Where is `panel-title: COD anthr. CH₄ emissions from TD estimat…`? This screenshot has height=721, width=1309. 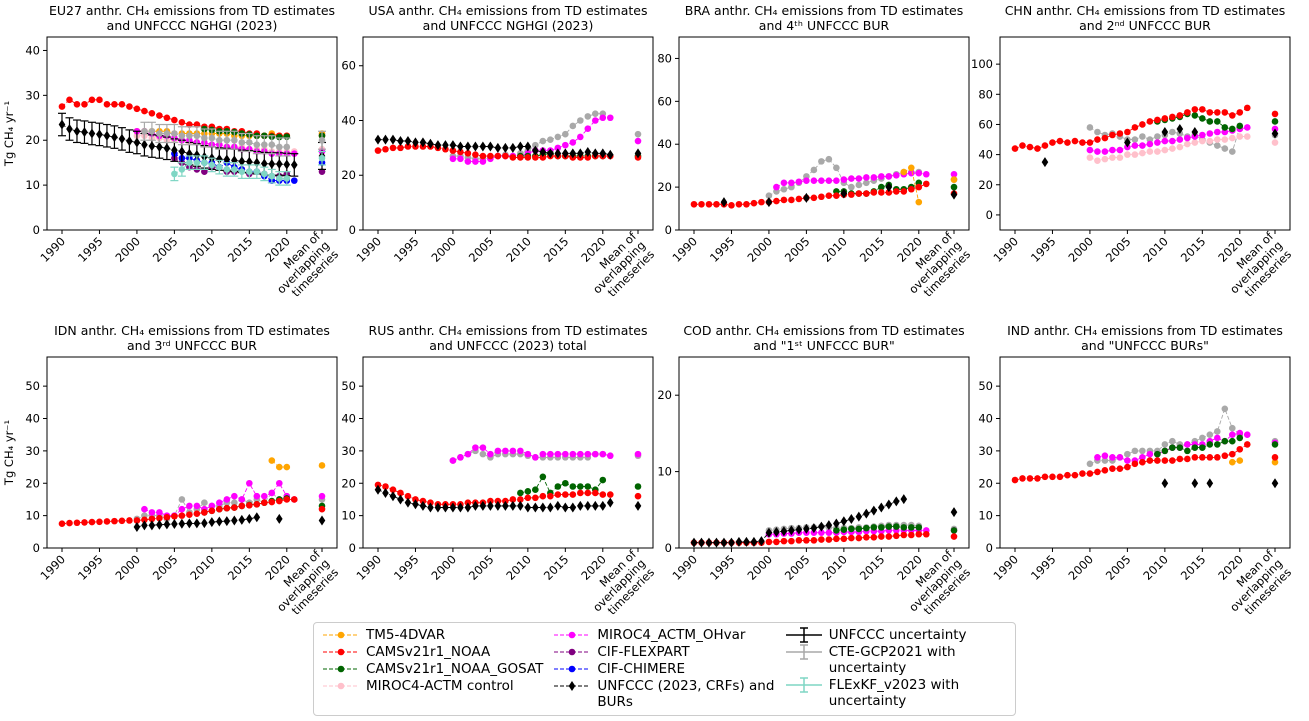 panel-title: COD anthr. CH₄ emissions from TD estimat… is located at coordinates (823, 330).